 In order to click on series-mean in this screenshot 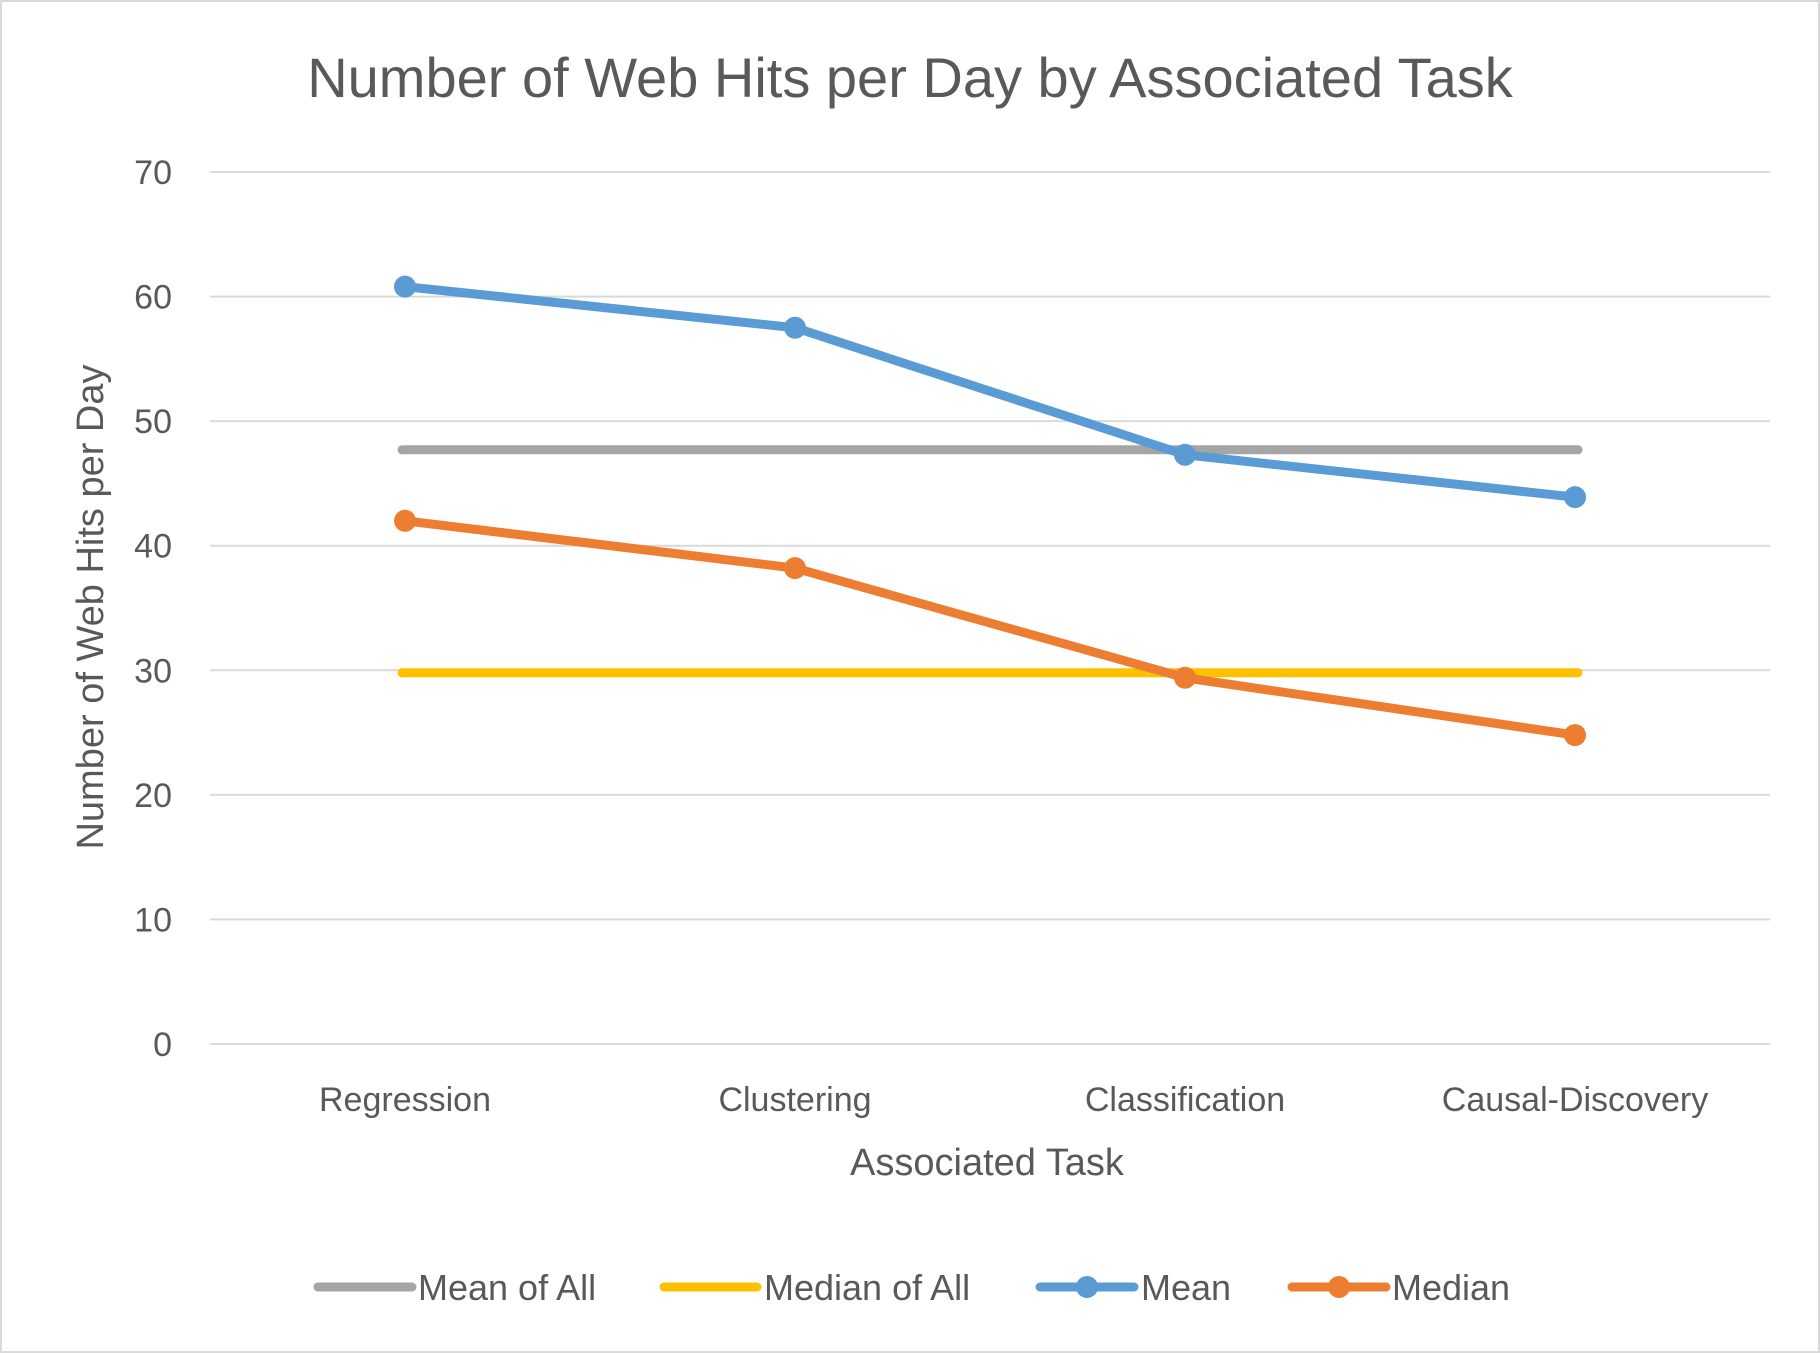, I will do `click(990, 392)`.